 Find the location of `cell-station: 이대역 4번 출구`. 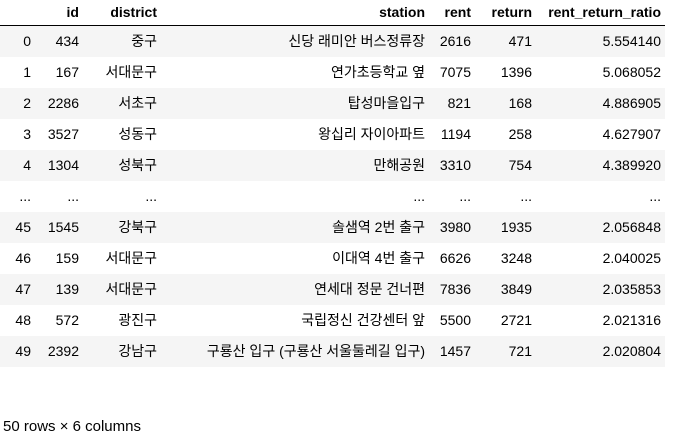

cell-station: 이대역 4번 출구 is located at coordinates (378, 258).